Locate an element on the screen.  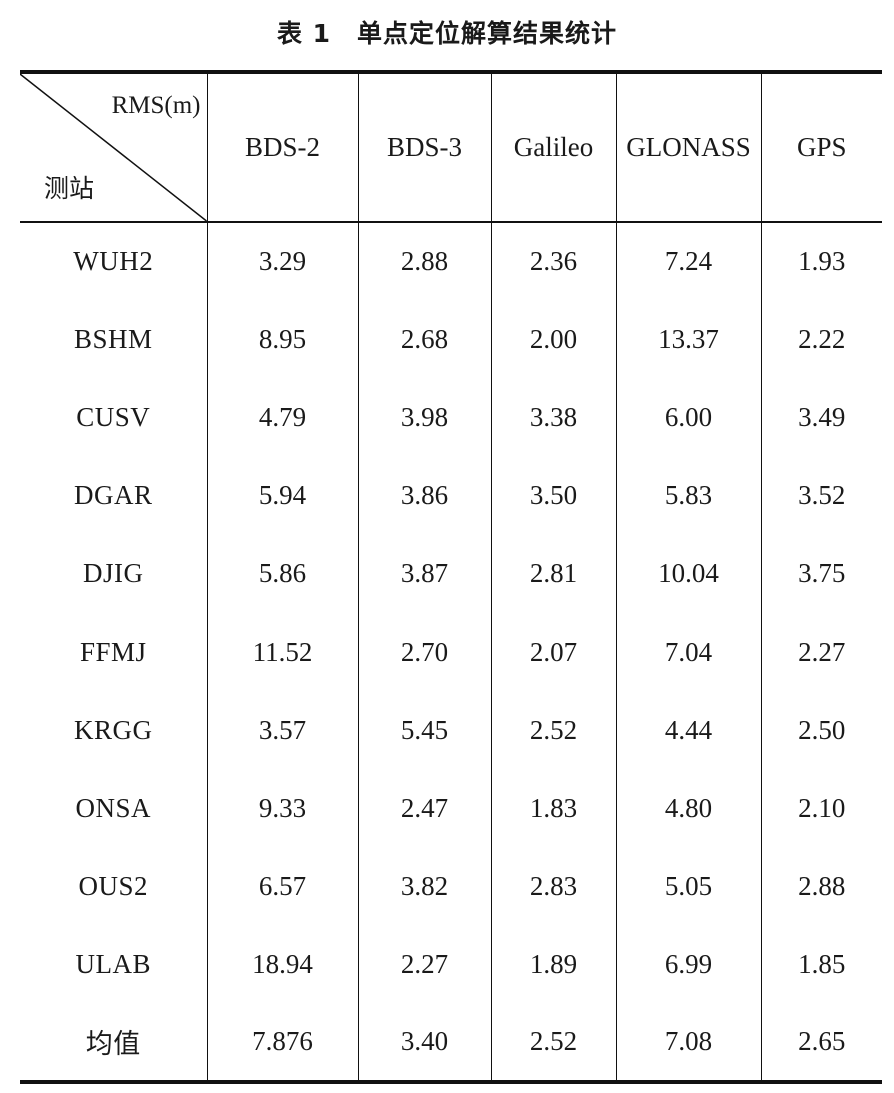
value-cell: 3.40 is located at coordinates (424, 1044).